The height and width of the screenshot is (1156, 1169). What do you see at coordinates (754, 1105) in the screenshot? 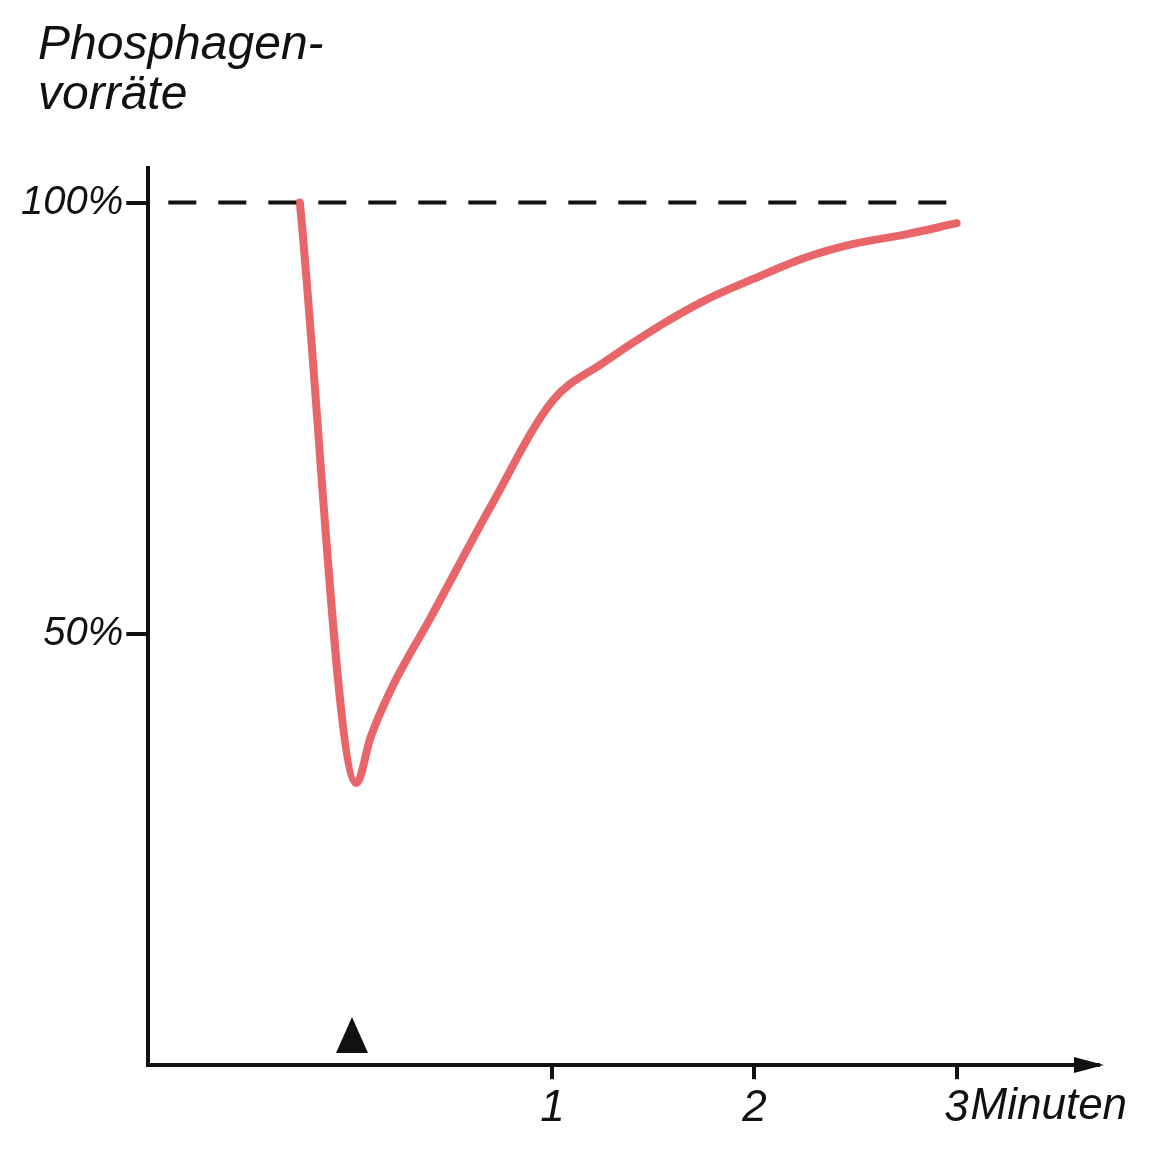
I see `x-tick-label: 2` at bounding box center [754, 1105].